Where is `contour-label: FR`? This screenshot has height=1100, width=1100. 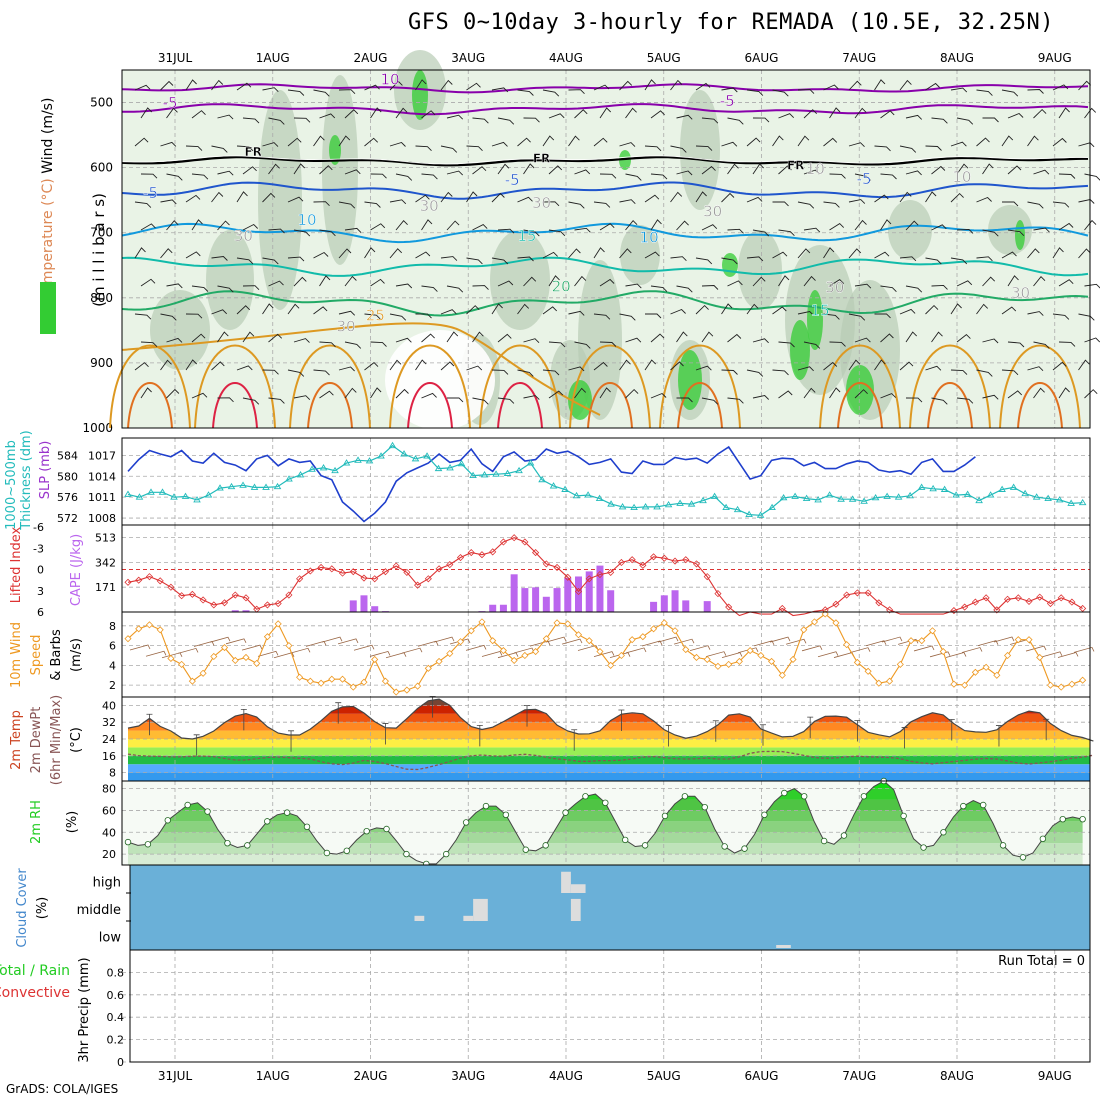
contour-label: FR is located at coordinates (541, 158).